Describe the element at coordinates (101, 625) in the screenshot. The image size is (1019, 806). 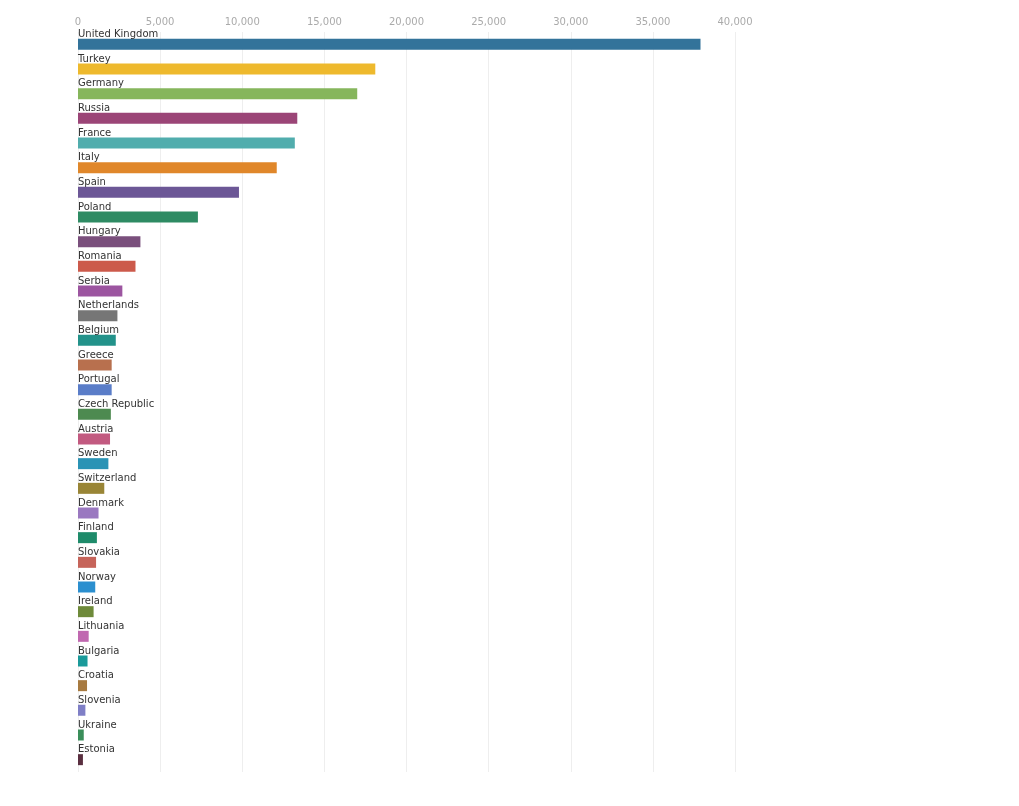
I see `y-tick-label: Lithuania` at that location.